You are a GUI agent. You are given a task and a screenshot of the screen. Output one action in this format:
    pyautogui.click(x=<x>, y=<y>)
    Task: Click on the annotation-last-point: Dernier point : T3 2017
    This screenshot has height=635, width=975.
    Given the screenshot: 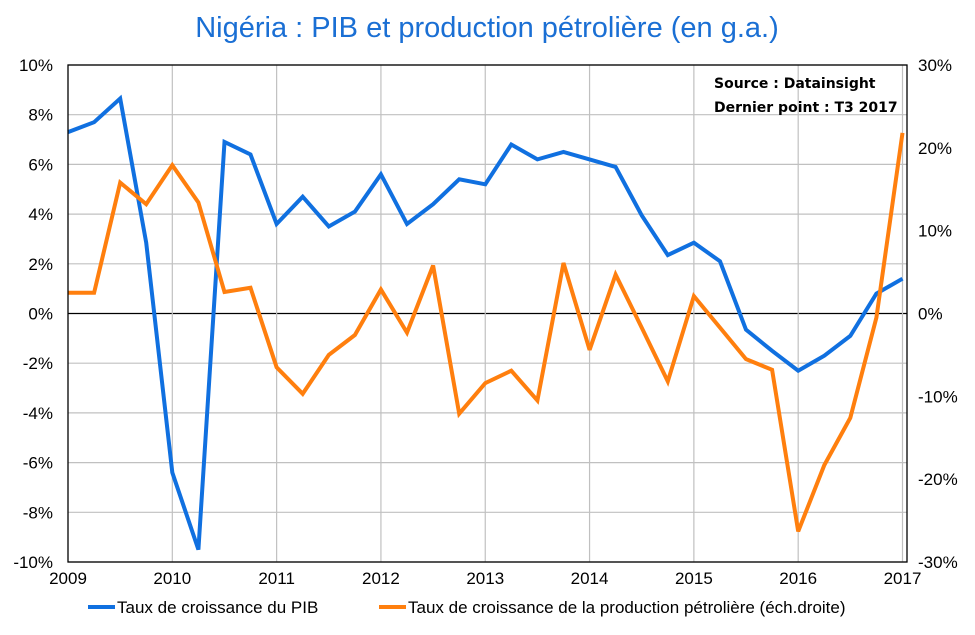 What is the action you would take?
    pyautogui.click(x=806, y=108)
    